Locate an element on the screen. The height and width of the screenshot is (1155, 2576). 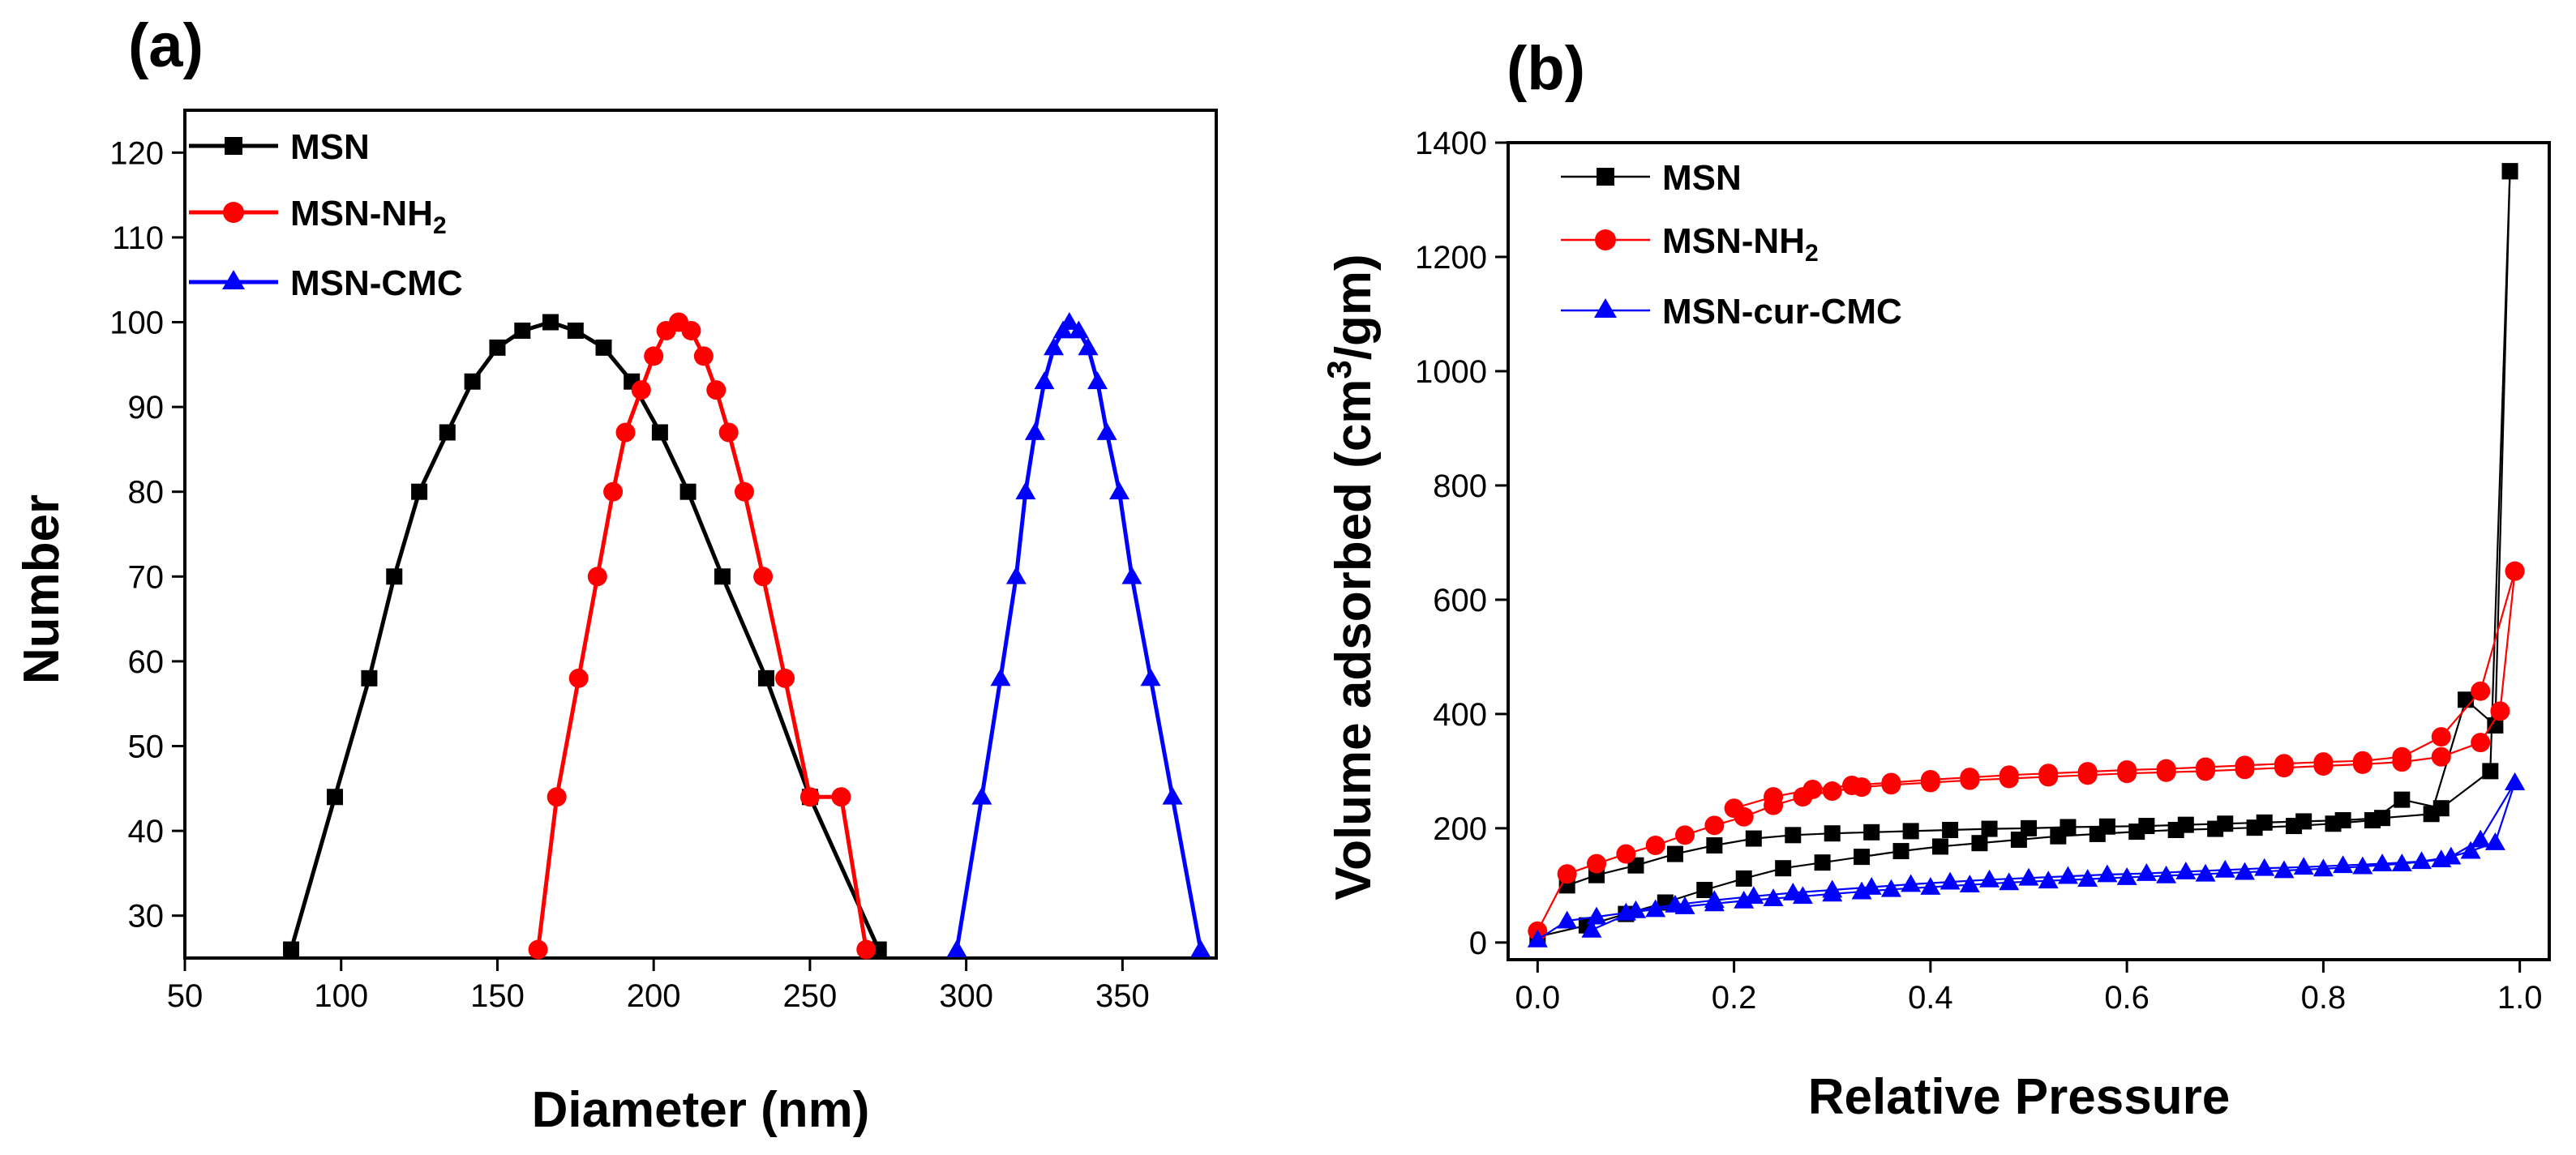
y-tick-label-90: 90 is located at coordinates (146, 408).